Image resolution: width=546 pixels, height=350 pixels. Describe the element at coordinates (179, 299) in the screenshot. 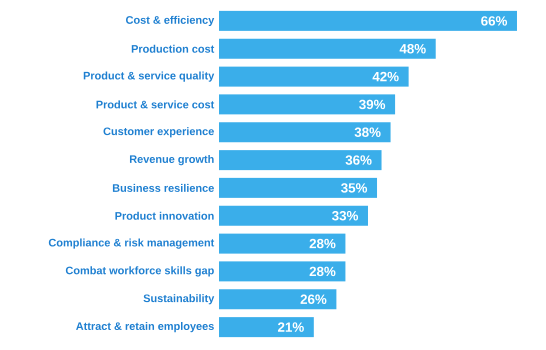

I see `y-tick-label: Sustainability` at that location.